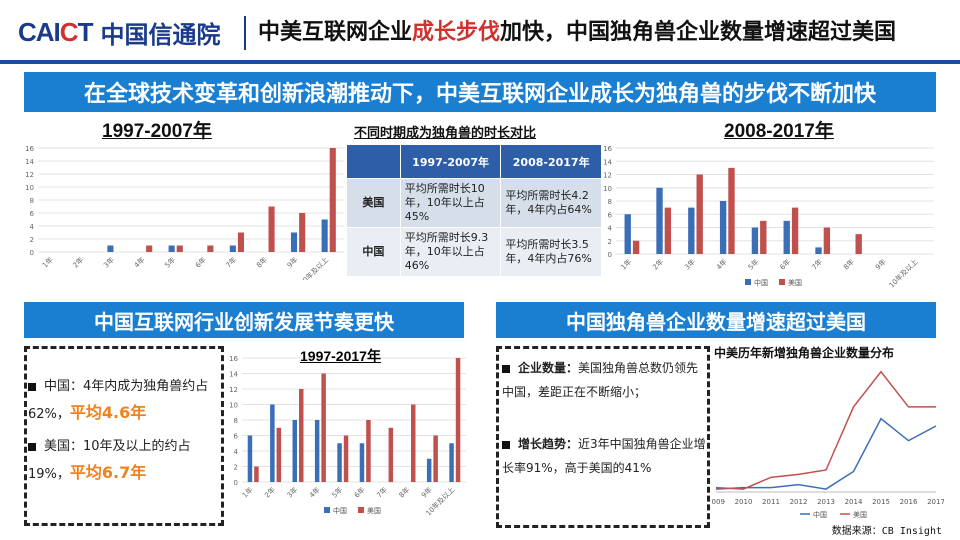 This screenshot has width=960, height=540. I want to click on bullet-key: 增长趋势：, so click(548, 444).